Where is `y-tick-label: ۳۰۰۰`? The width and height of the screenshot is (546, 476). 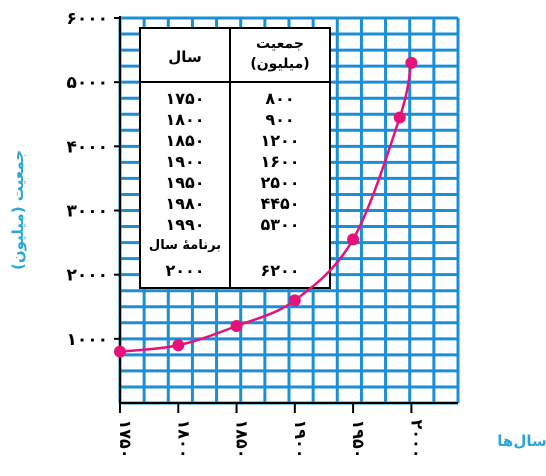 y-tick-label: ۳۰۰۰ is located at coordinates (87, 212).